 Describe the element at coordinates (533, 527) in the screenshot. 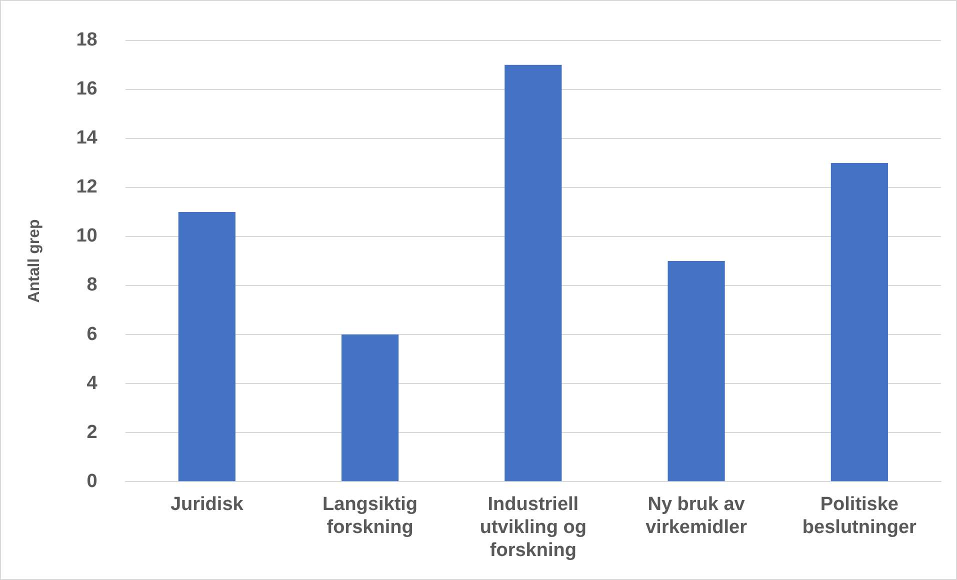

I see `x-tick-label: Industriell utvikling og forskning` at that location.